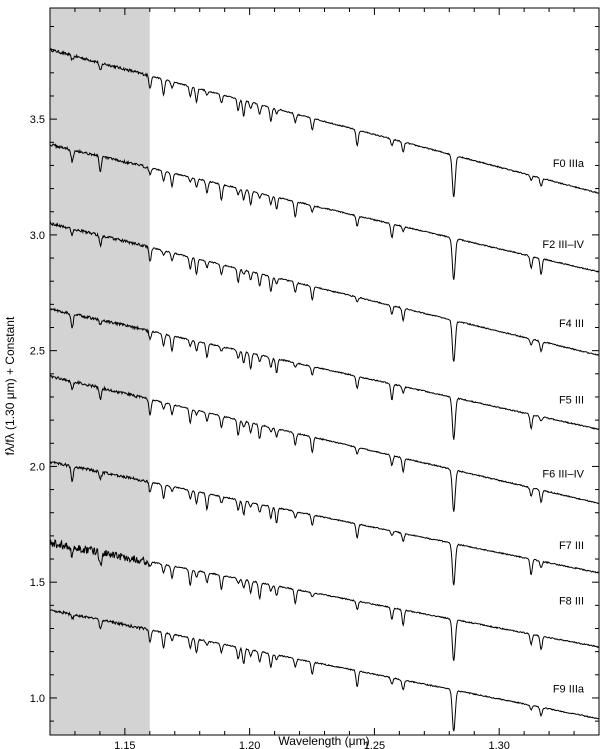 This screenshot has height=749, width=600. Describe the element at coordinates (569, 690) in the screenshot. I see `series-label: F9 IIIa` at that location.